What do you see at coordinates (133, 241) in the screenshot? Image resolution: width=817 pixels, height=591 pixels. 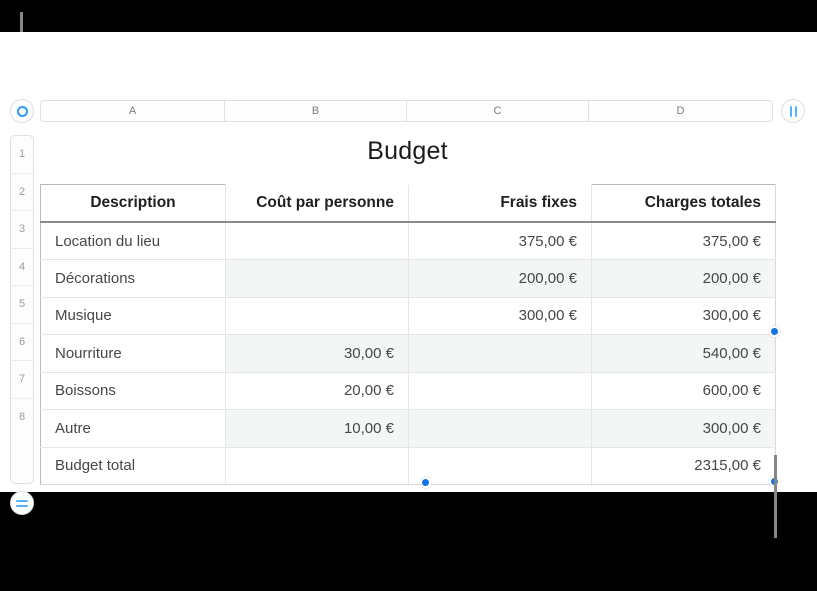 I see `cell-description: Location du lieu` at bounding box center [133, 241].